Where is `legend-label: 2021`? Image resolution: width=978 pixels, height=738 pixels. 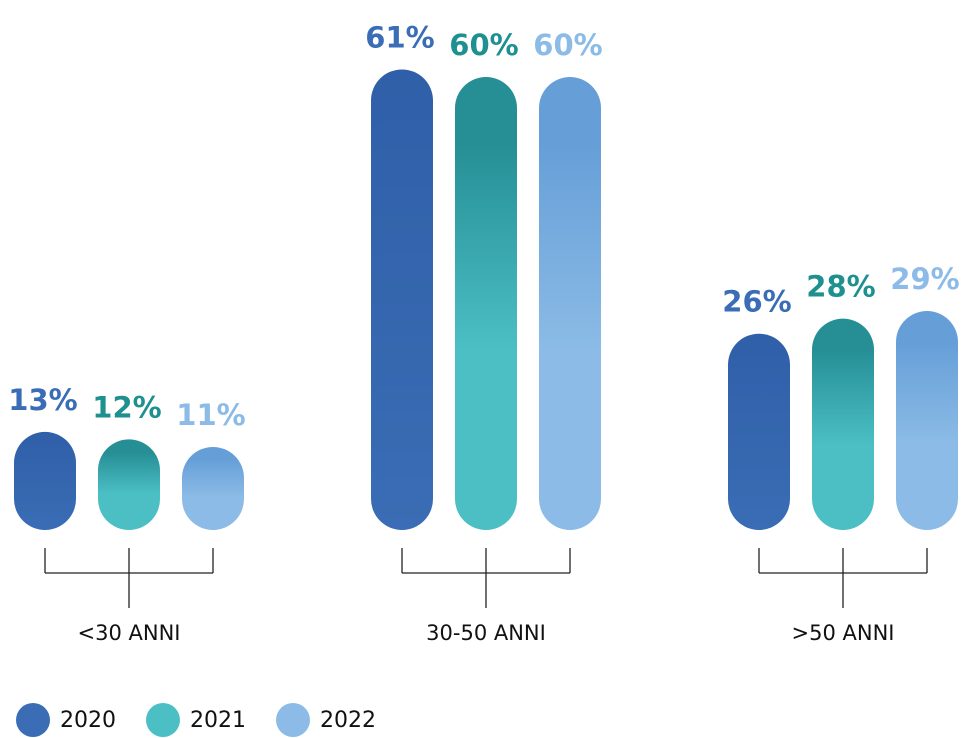
legend-label: 2021 is located at coordinates (218, 720).